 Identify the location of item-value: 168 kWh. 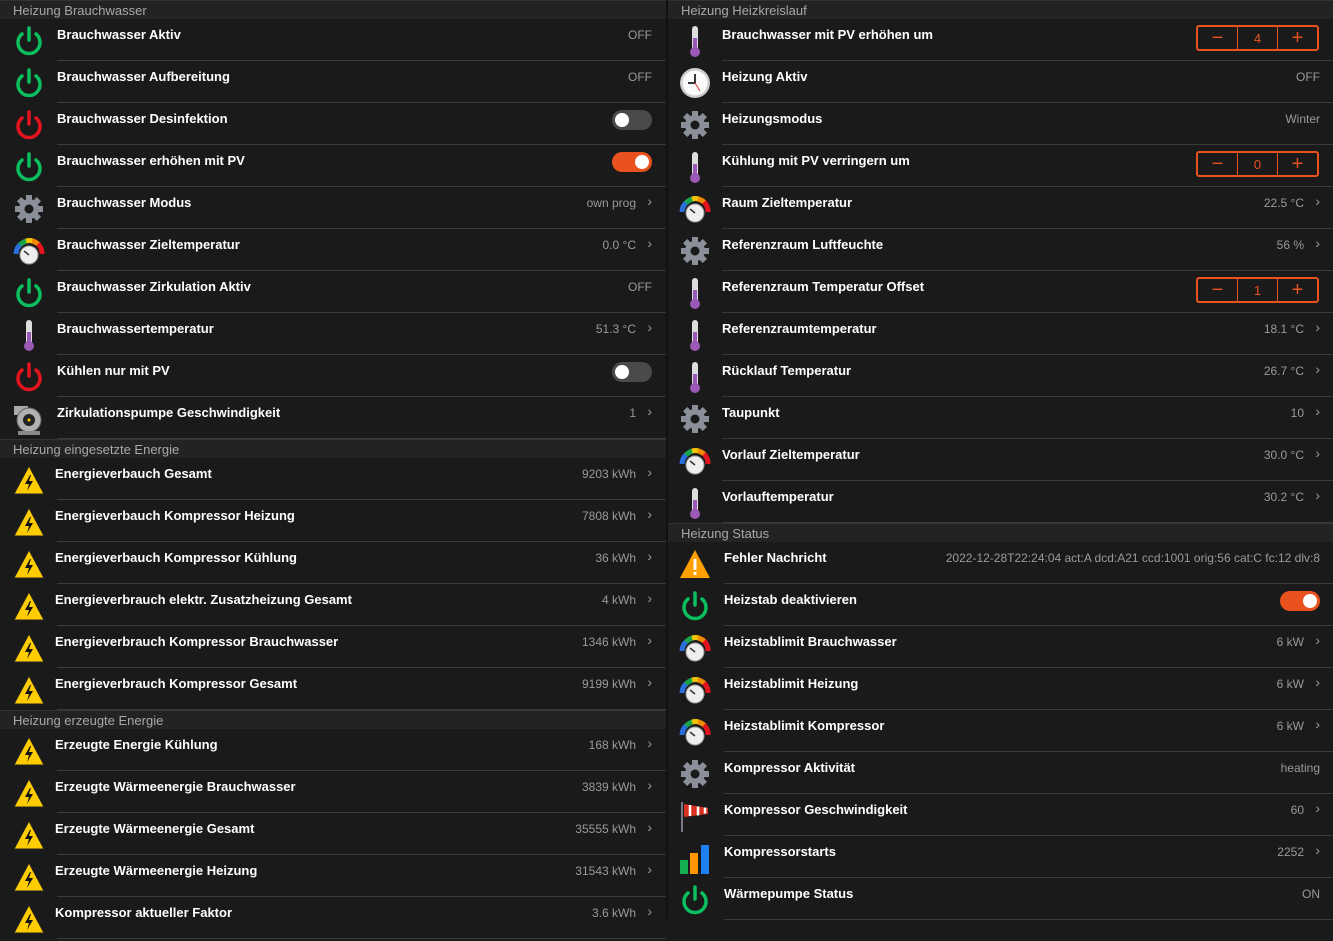
(612, 745).